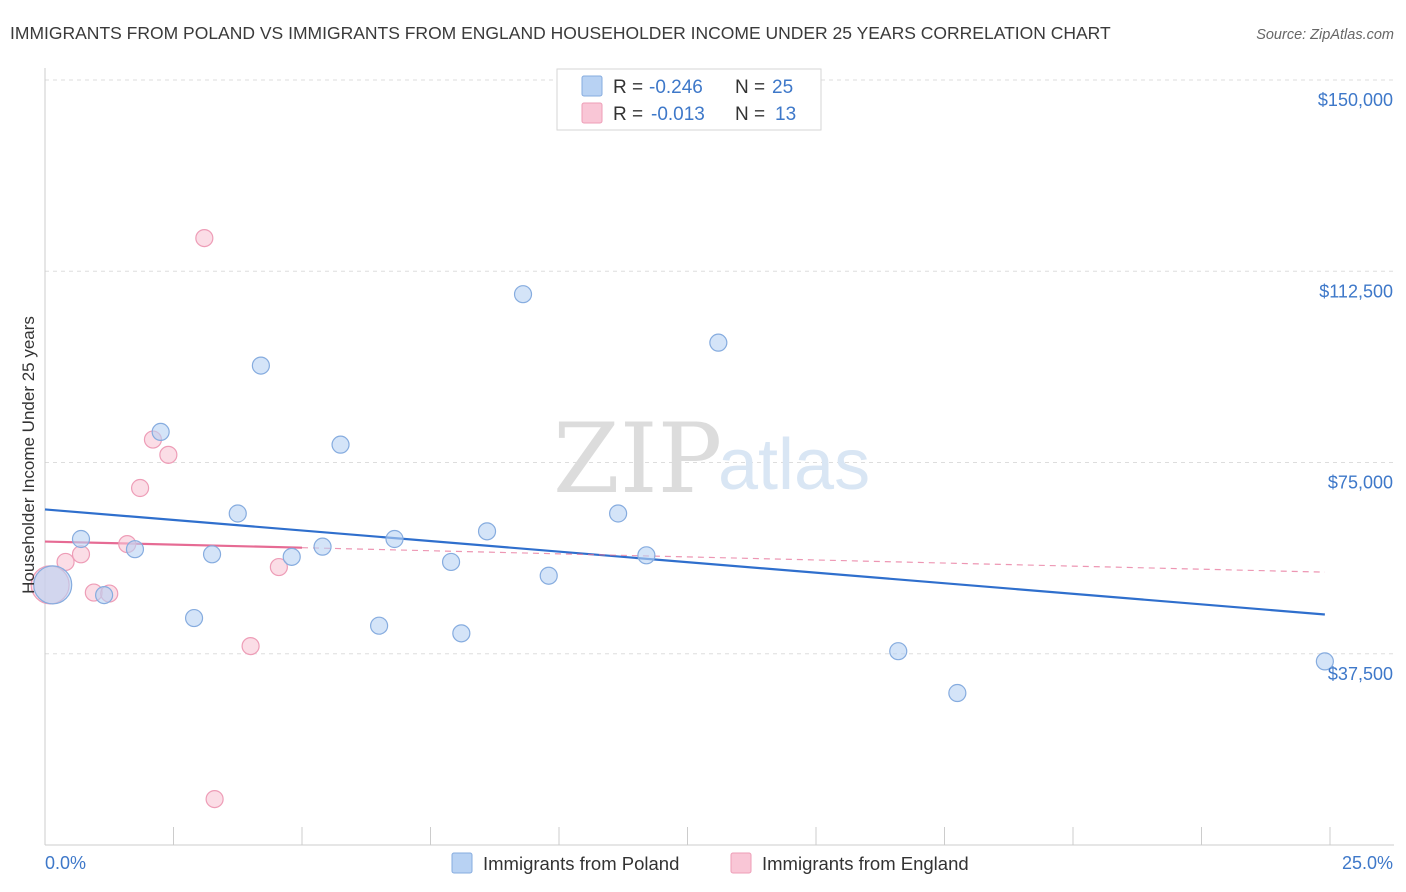 This screenshot has width=1406, height=892. Describe the element at coordinates (1360, 483) in the screenshot. I see `y-tick-label: $75,000` at that location.